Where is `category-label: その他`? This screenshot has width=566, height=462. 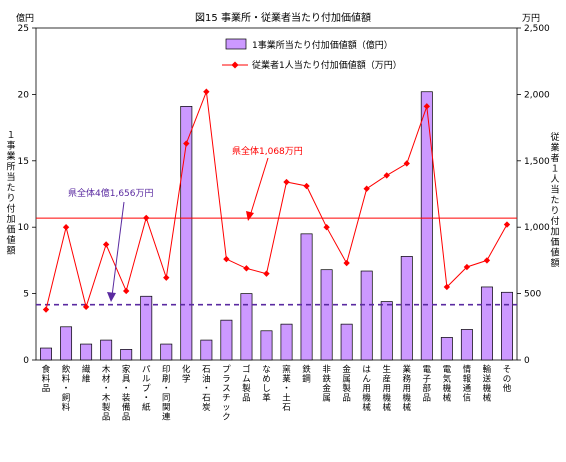 category-label: その他 is located at coordinates (507, 379).